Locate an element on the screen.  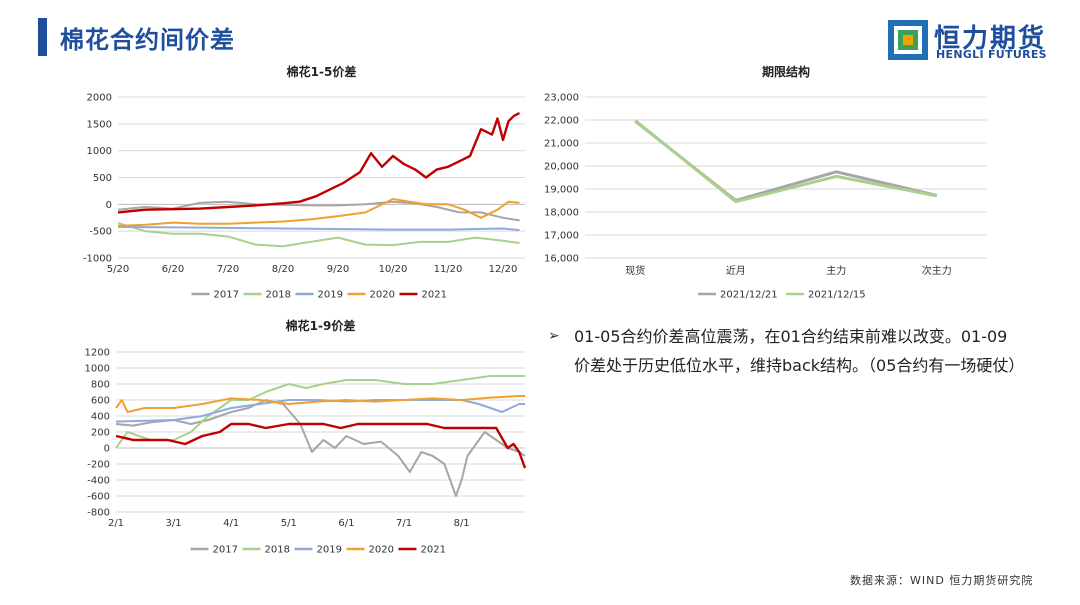
y-tick-label: 19,000 is located at coordinates (561, 190).